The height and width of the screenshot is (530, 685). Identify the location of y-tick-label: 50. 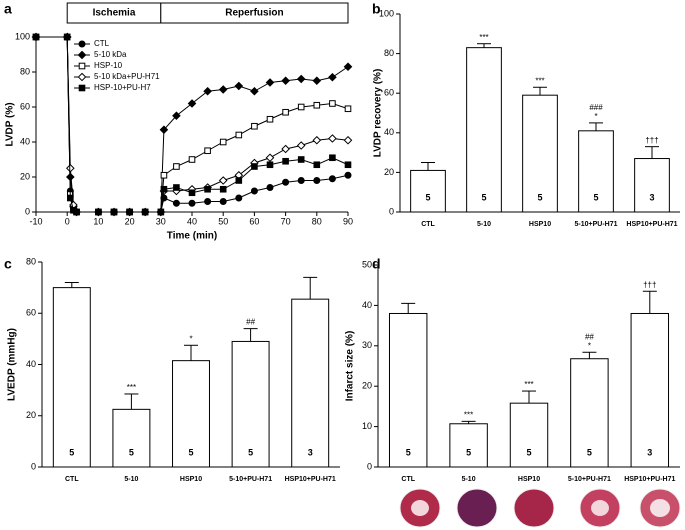
(367, 264).